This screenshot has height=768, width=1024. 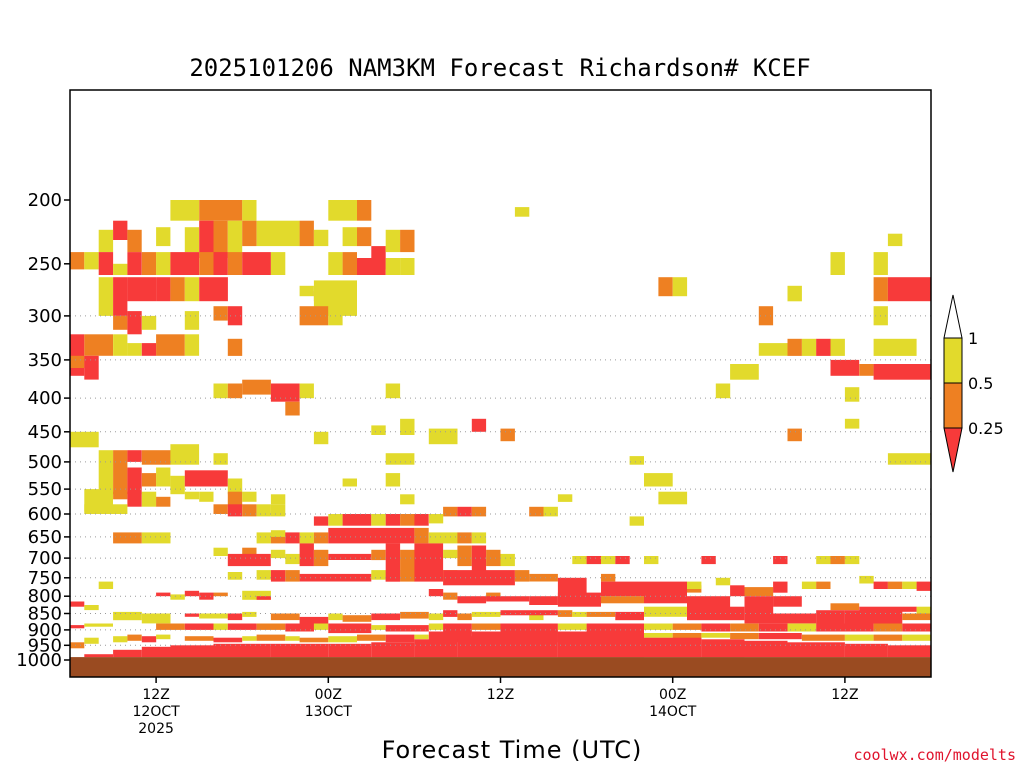 I want to click on y-tick-label: 350, so click(x=45, y=360).